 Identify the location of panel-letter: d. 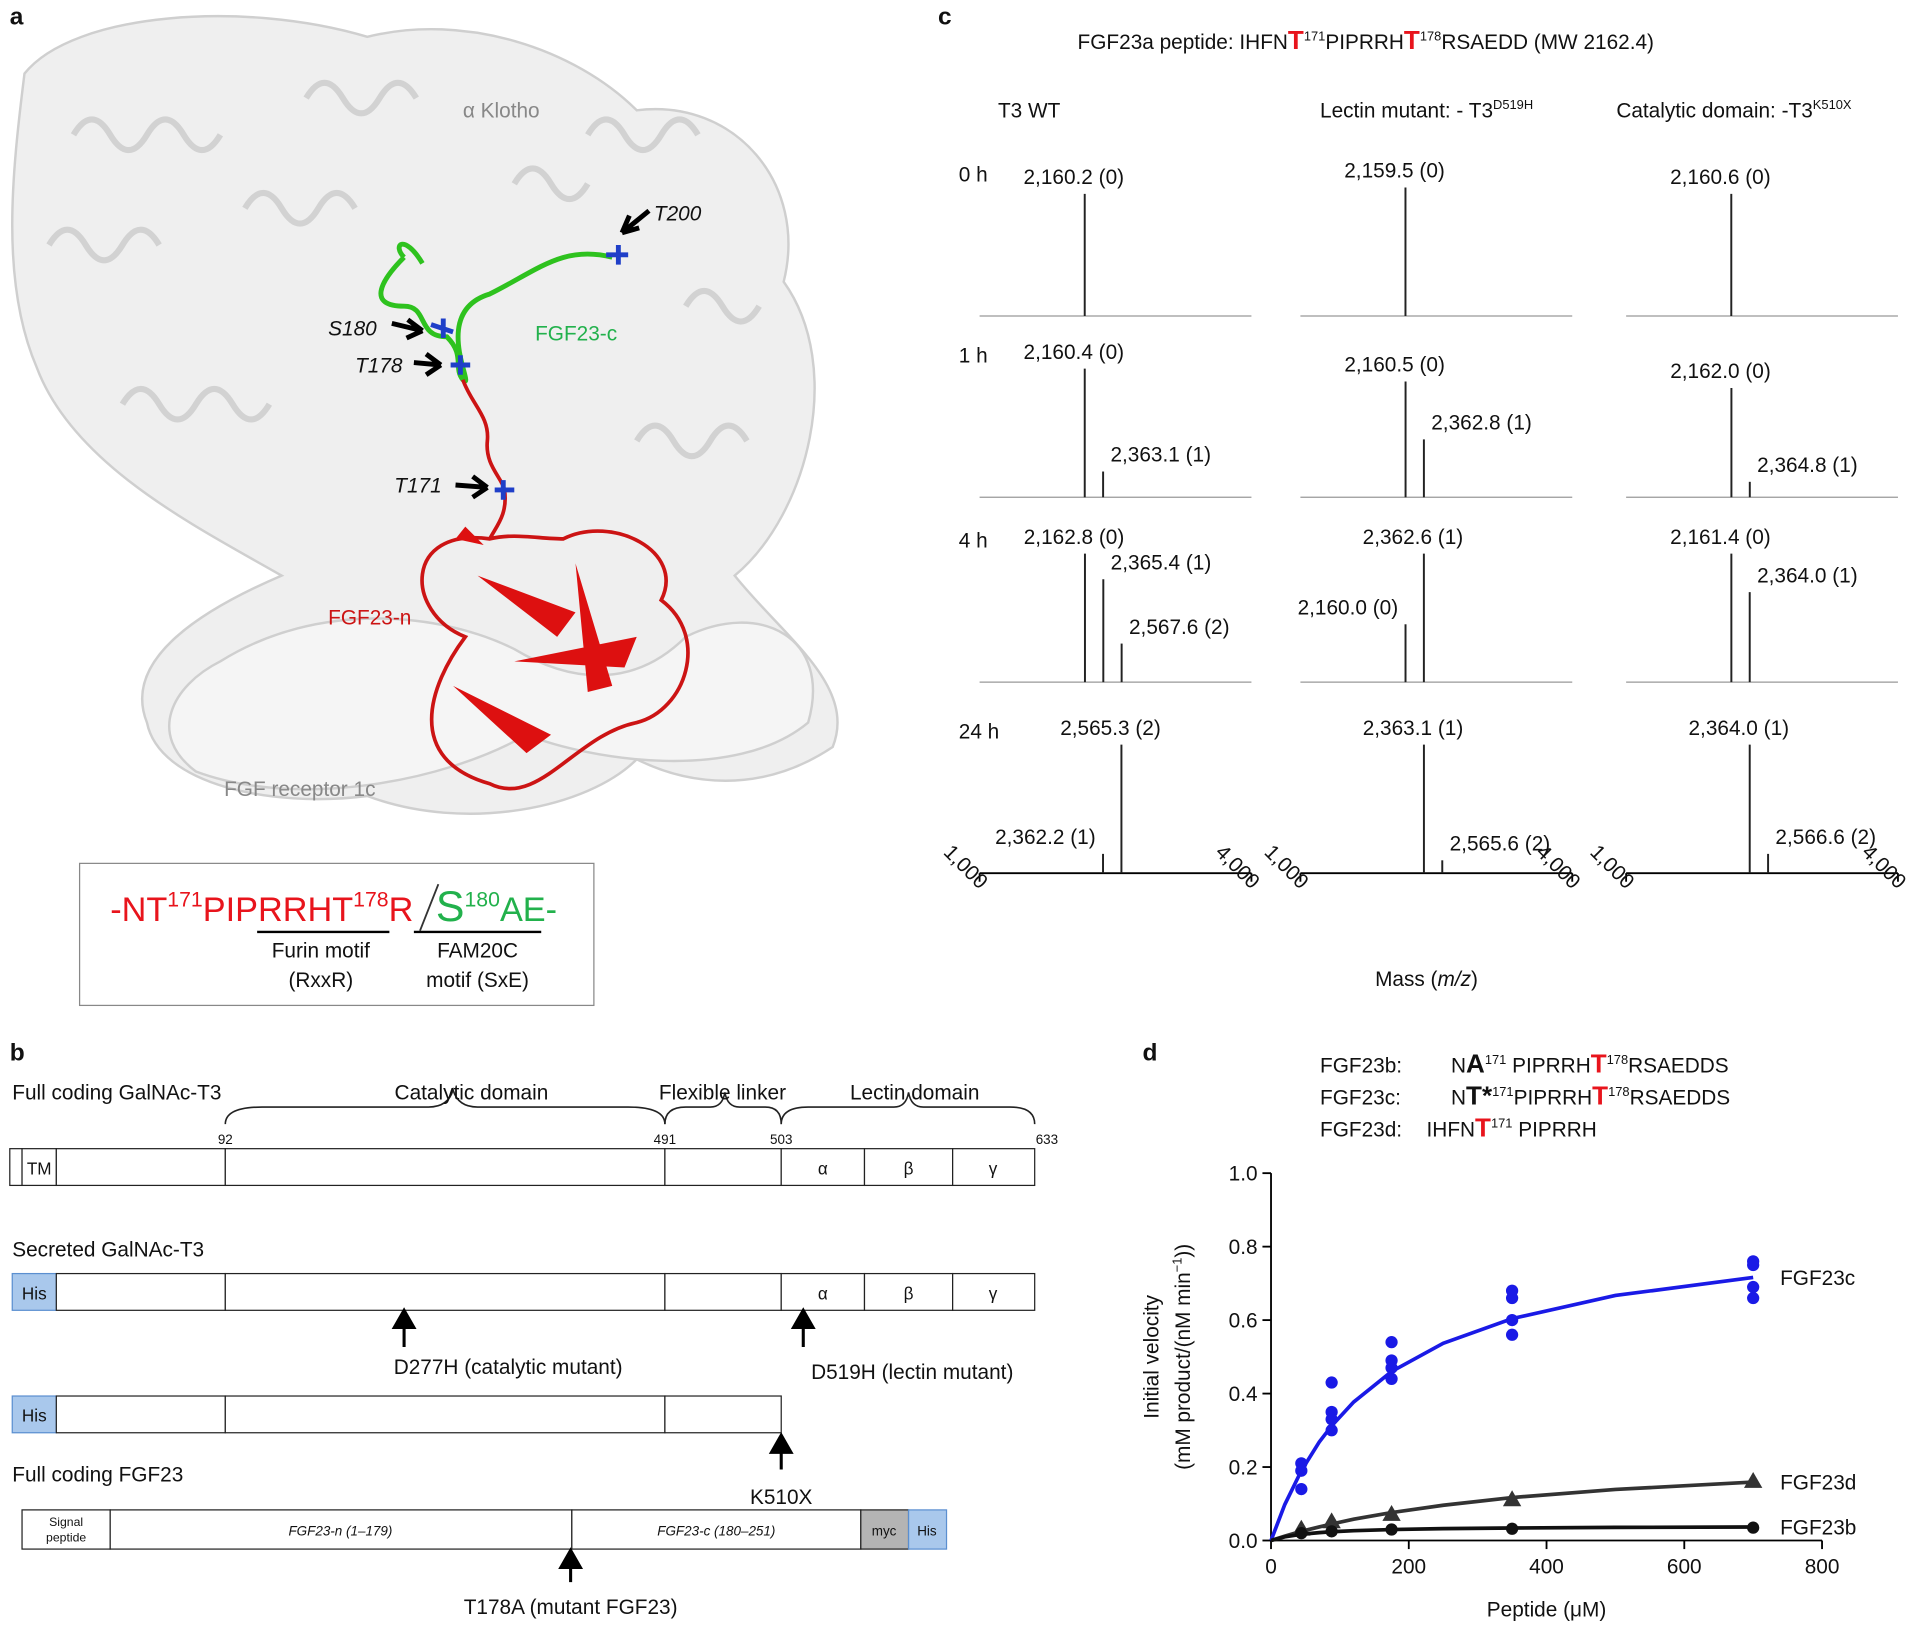
(1149, 1053).